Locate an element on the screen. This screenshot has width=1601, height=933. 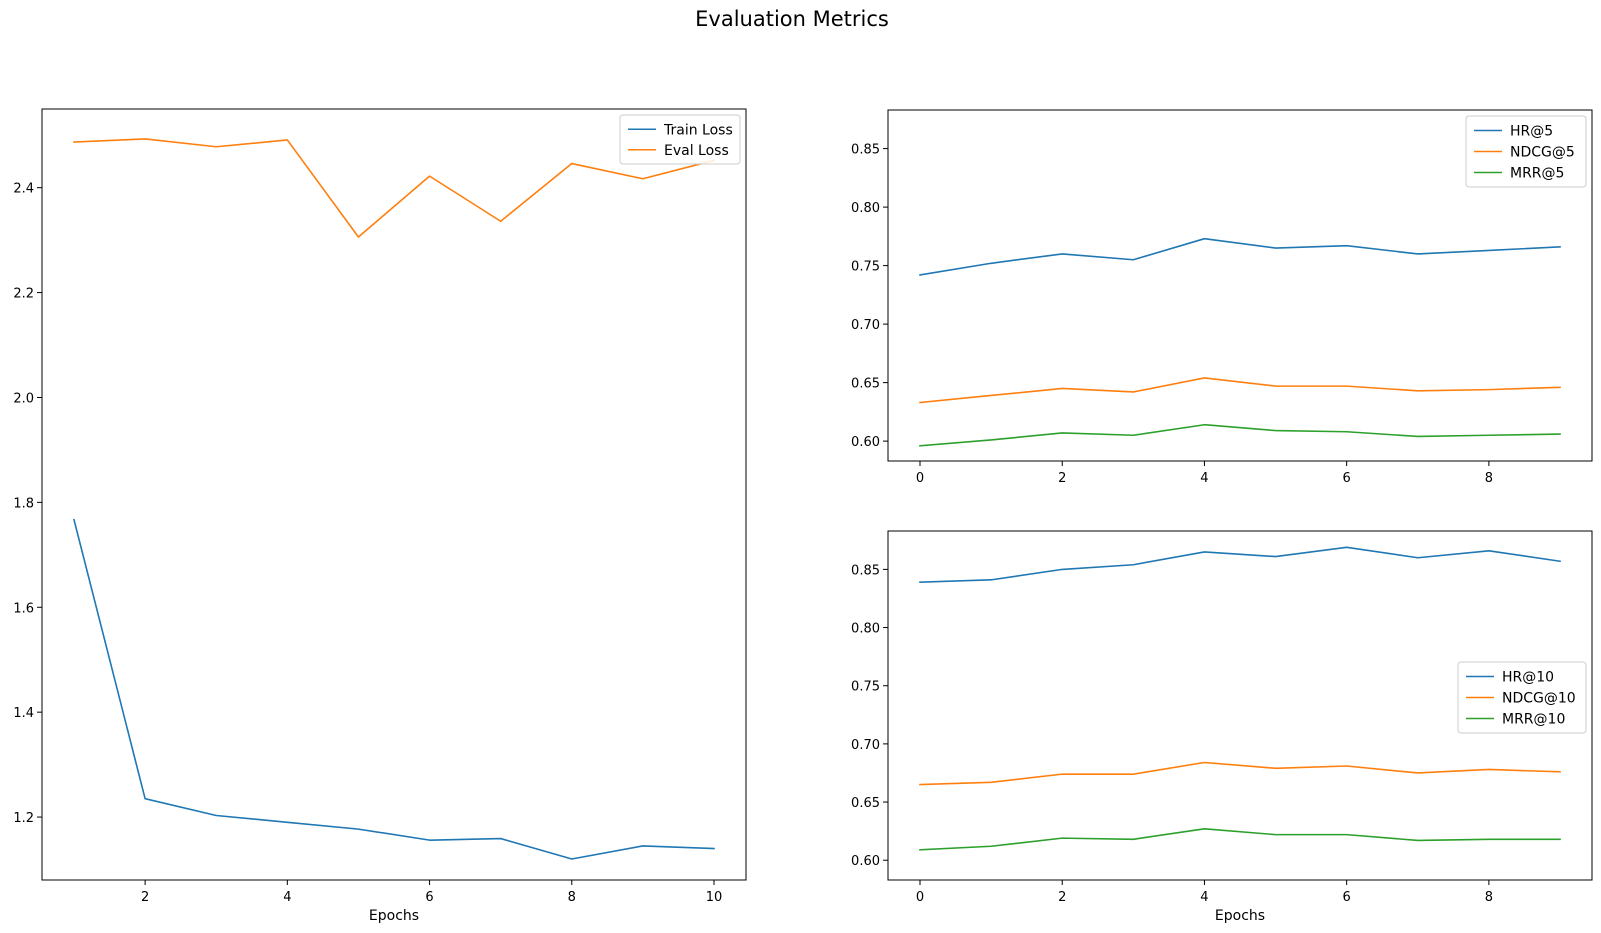
legend-label: Train Loss is located at coordinates (698, 130).